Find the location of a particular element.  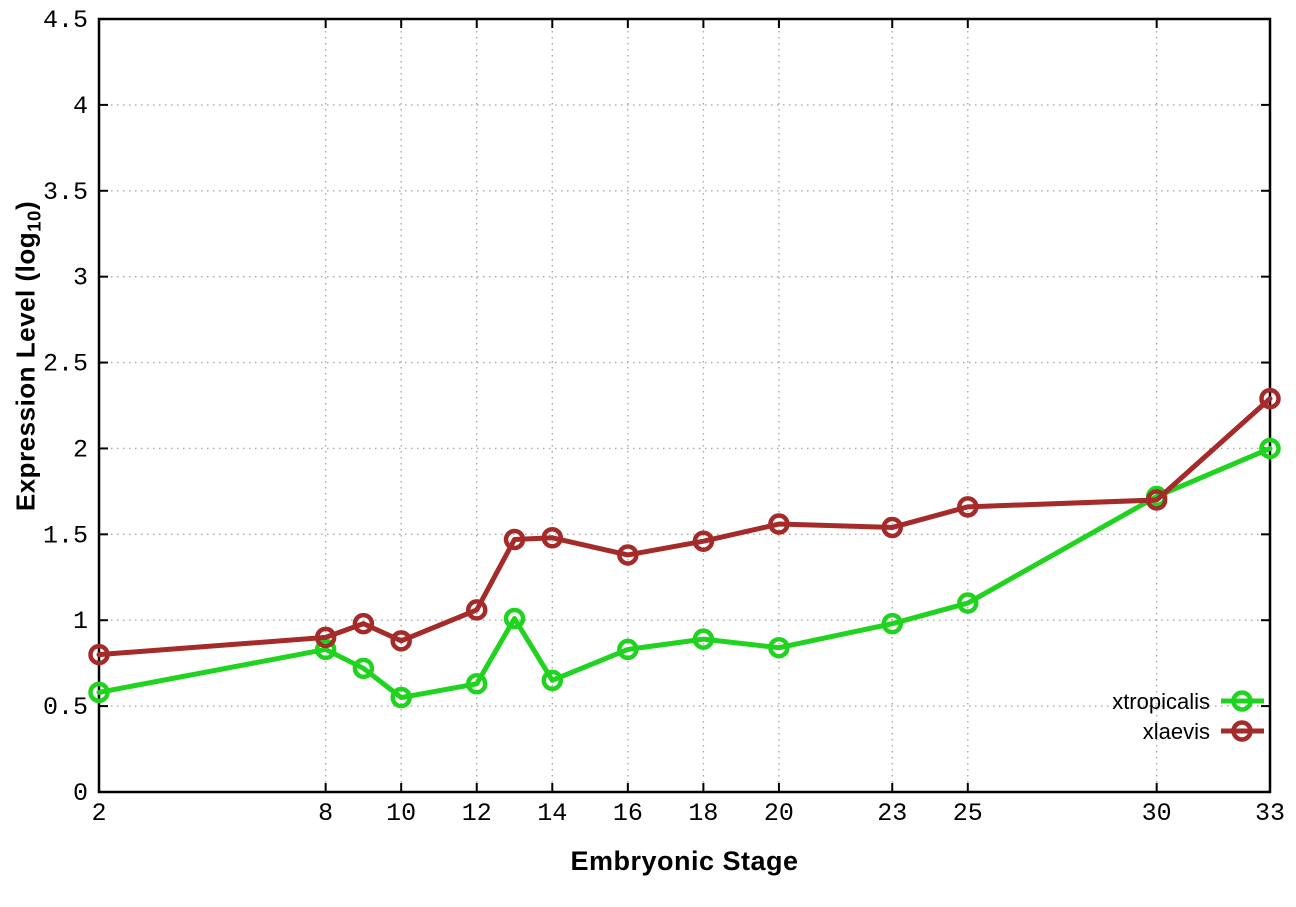

y-tick-label: 0 is located at coordinates (80, 793).